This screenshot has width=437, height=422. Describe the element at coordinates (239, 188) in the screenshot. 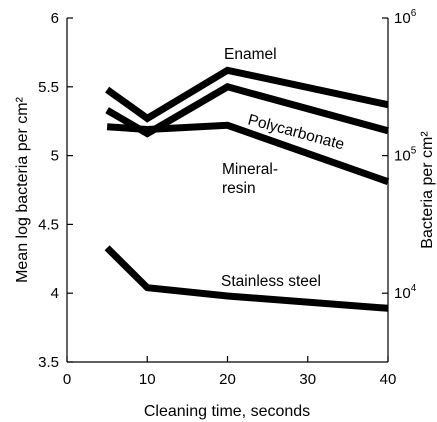

I see `series-label-mineral-resin-line2: resin` at that location.